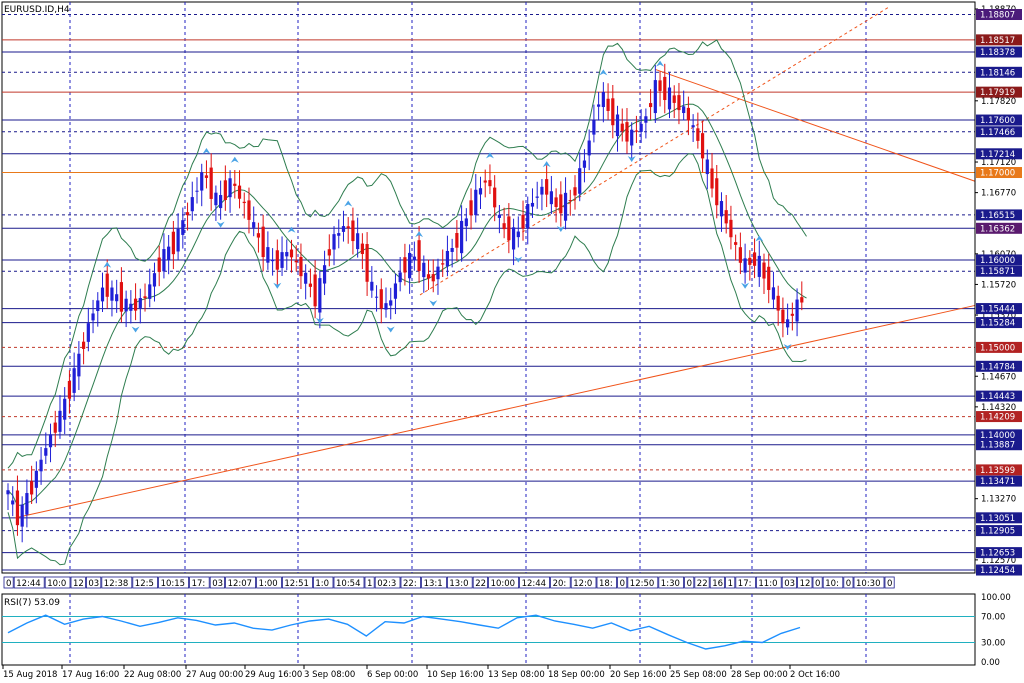  Describe the element at coordinates (296, 584) in the screenshot. I see `session-label: 12:51` at that location.